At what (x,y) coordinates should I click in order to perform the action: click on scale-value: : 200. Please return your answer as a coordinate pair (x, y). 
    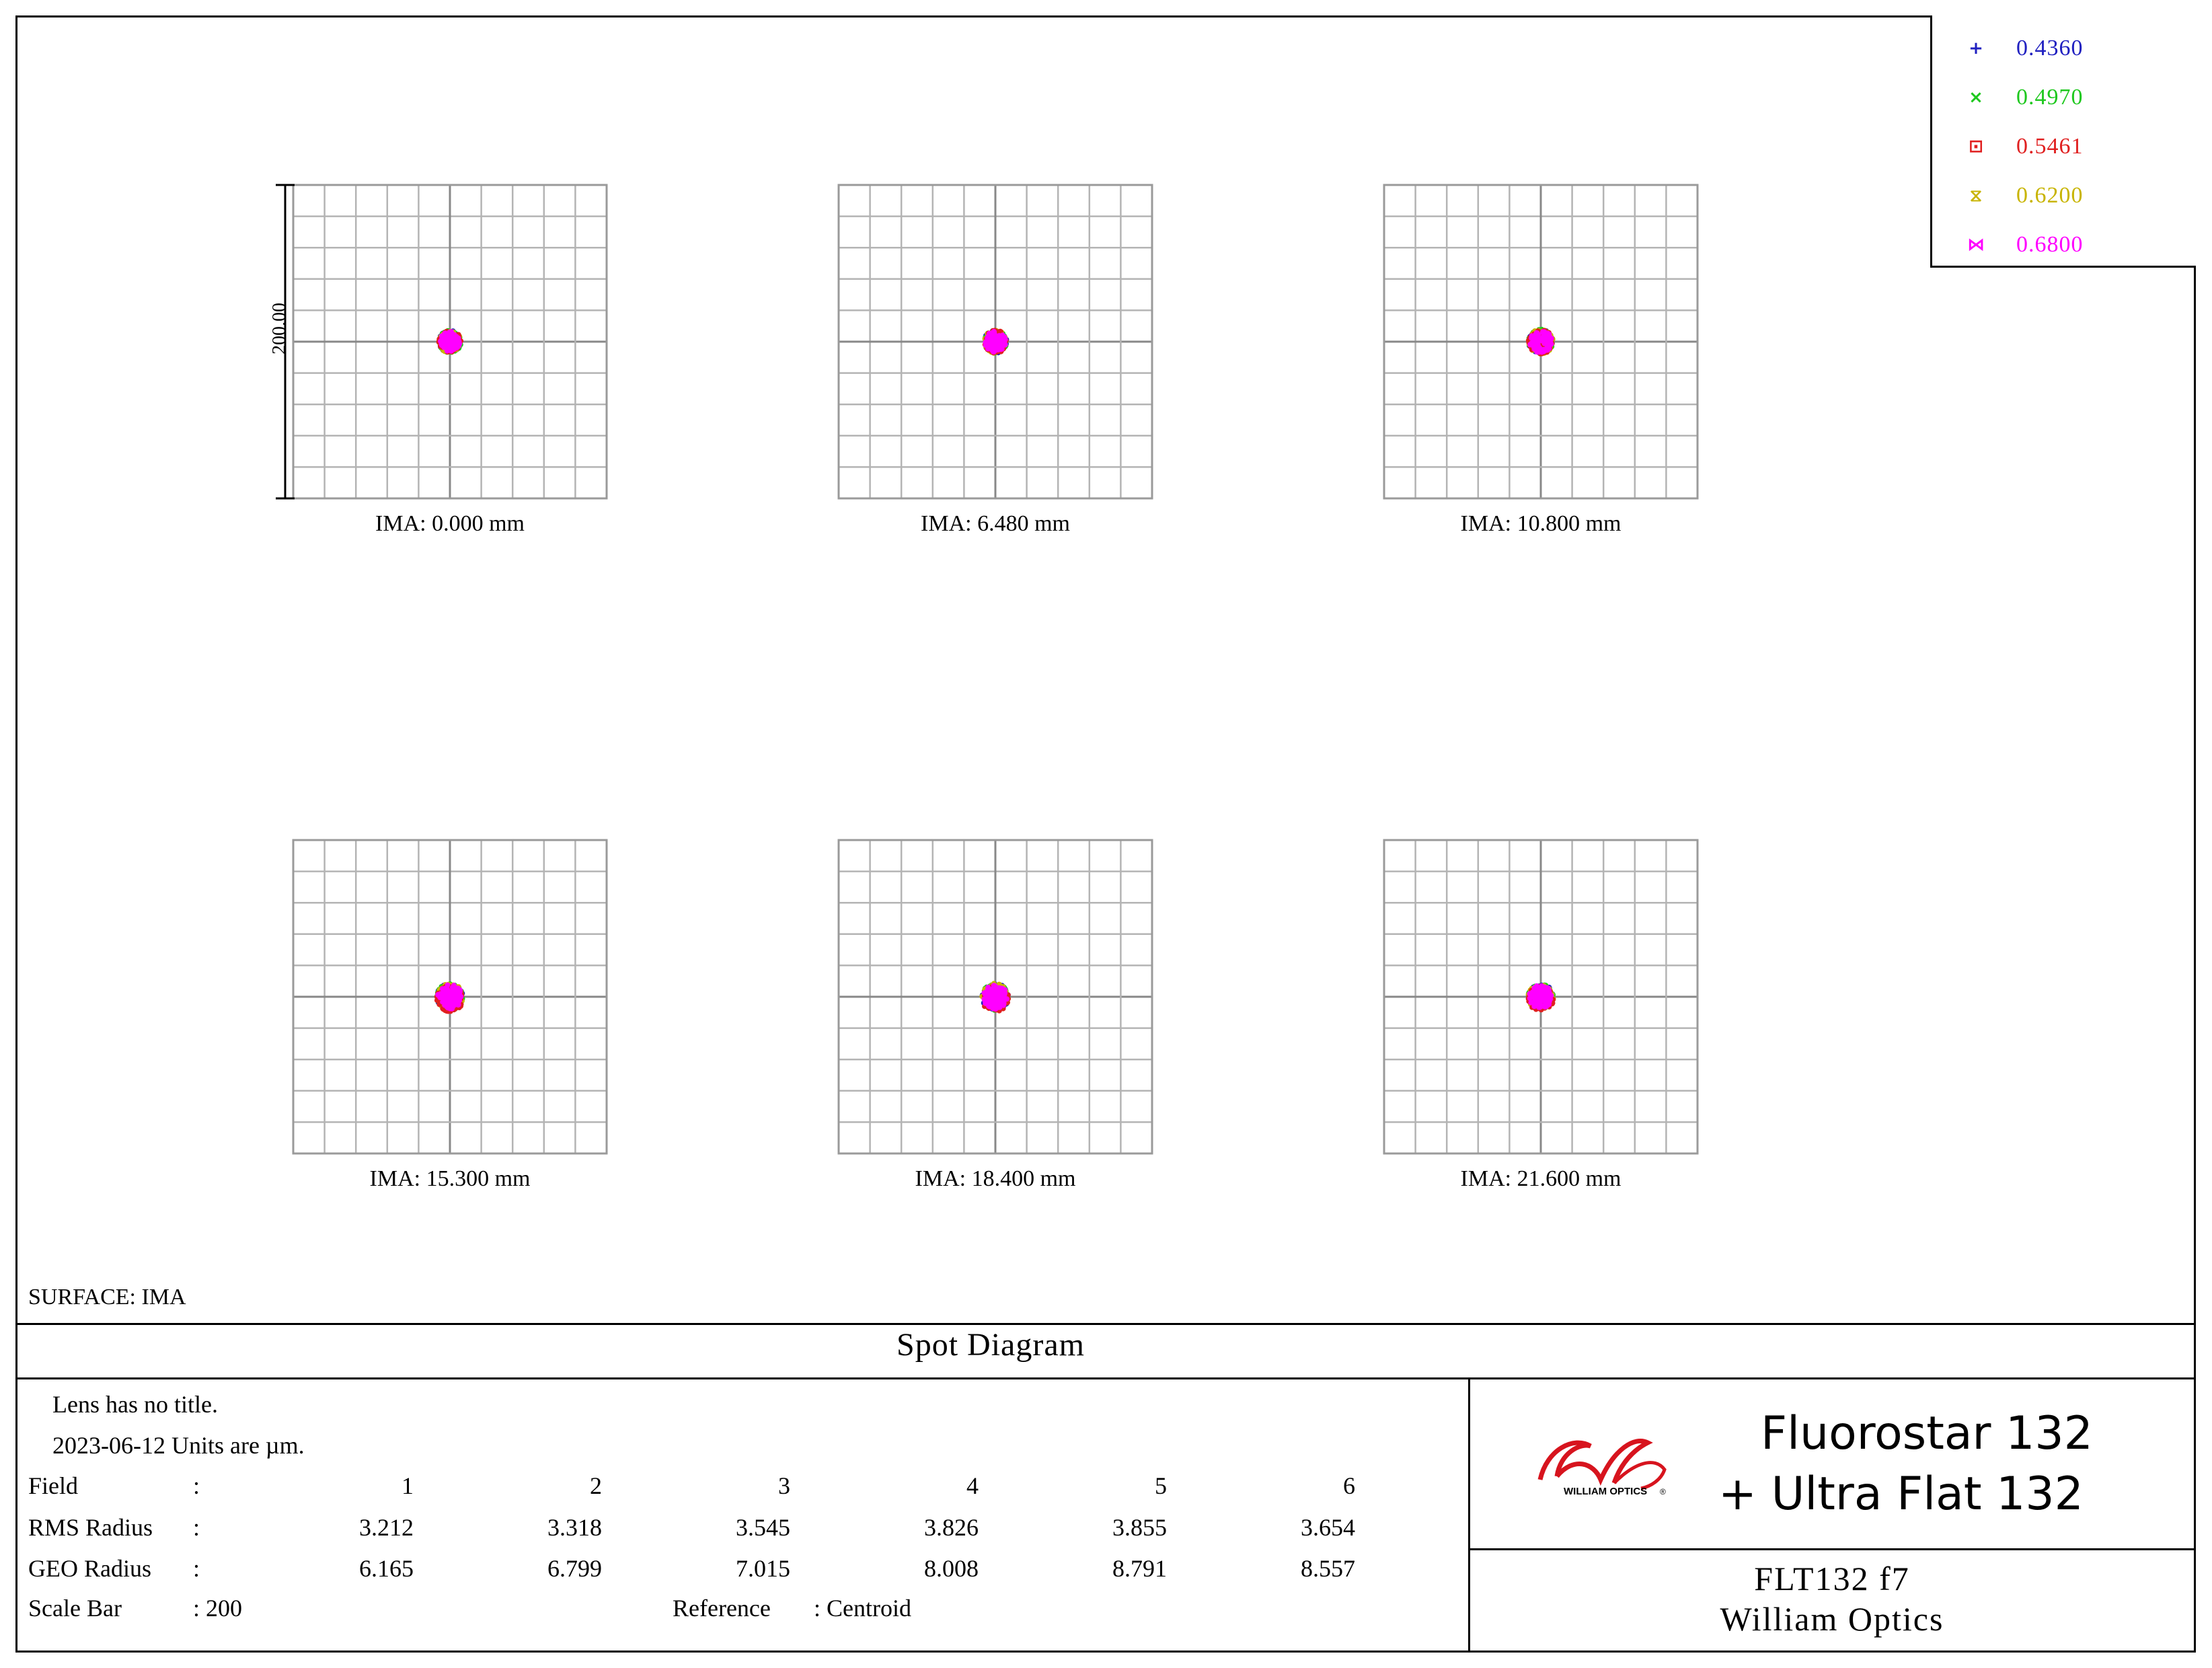
    Looking at the image, I should click on (218, 1609).